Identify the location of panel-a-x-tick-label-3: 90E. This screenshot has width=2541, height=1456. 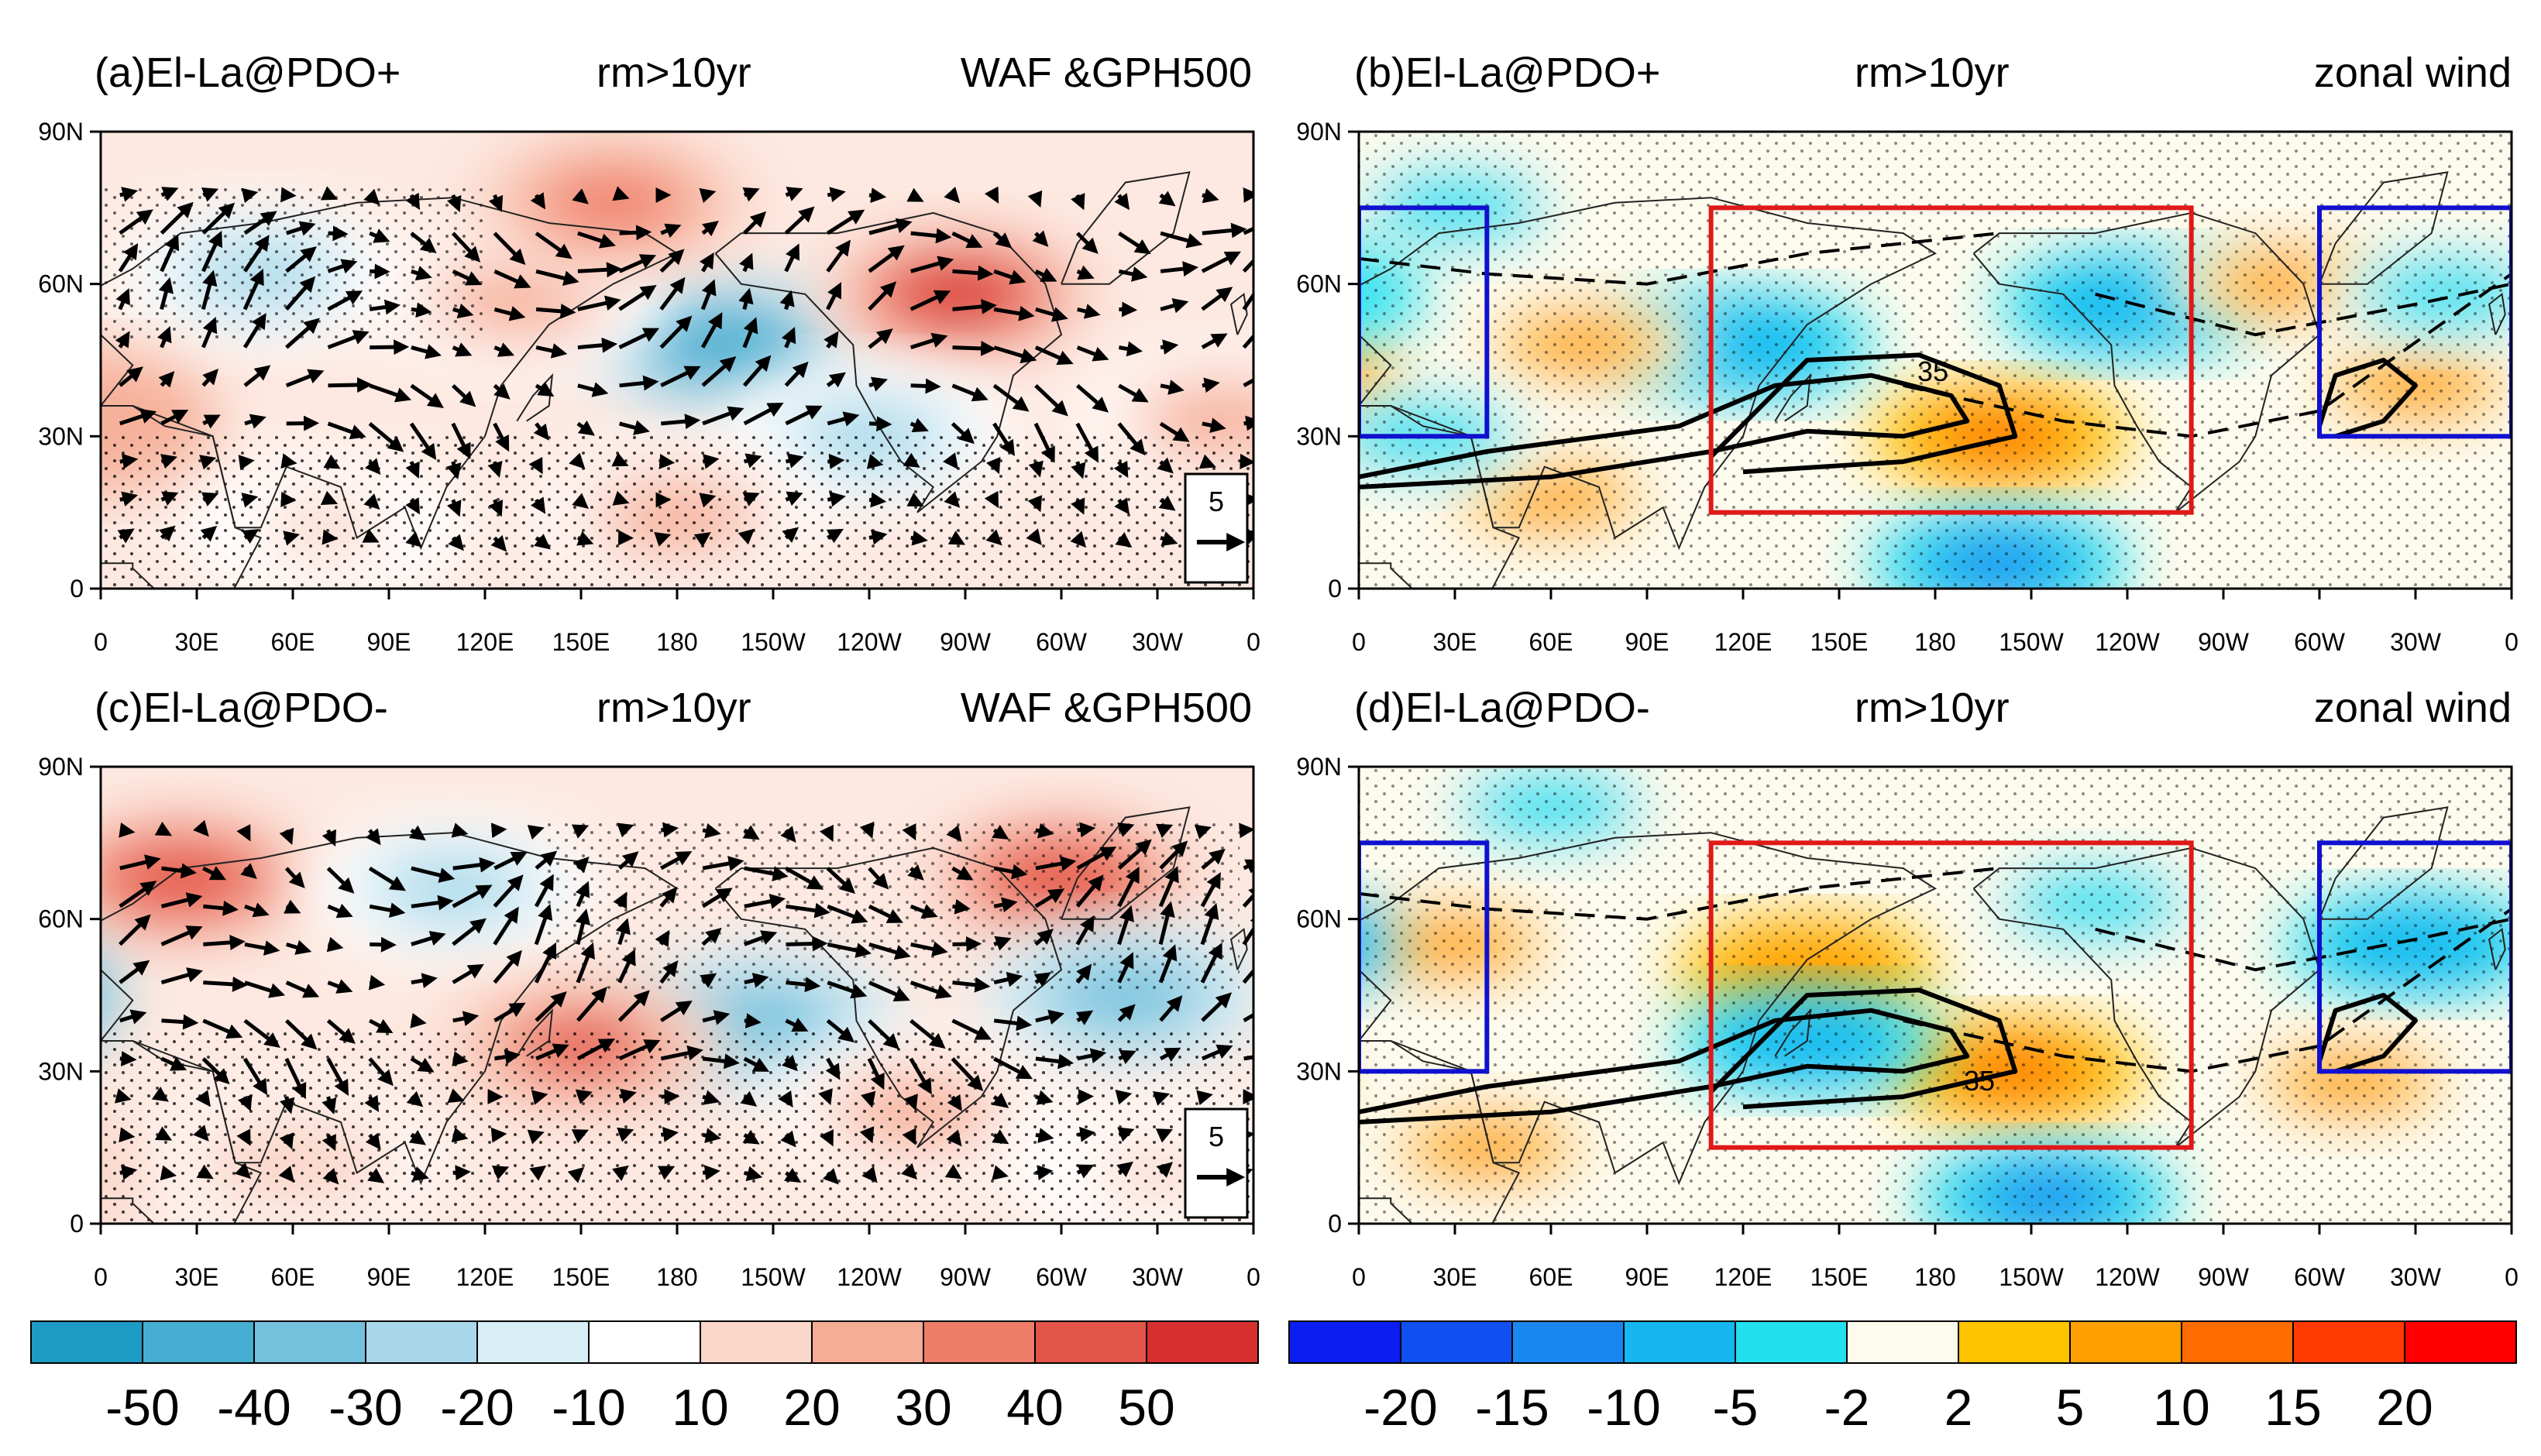
(389, 642).